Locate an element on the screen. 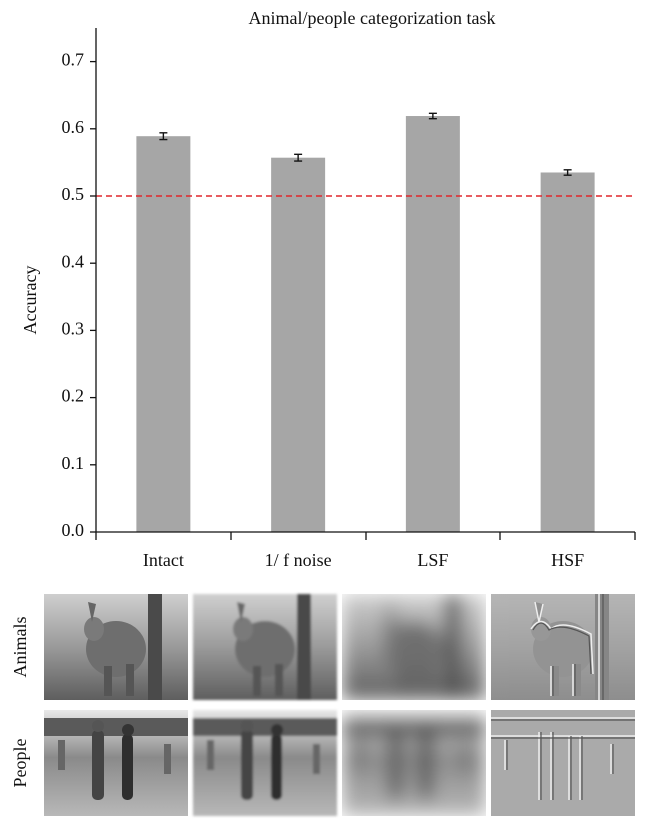 This screenshot has height=831, width=650. y-tick-label: 0.4 is located at coordinates (73, 261).